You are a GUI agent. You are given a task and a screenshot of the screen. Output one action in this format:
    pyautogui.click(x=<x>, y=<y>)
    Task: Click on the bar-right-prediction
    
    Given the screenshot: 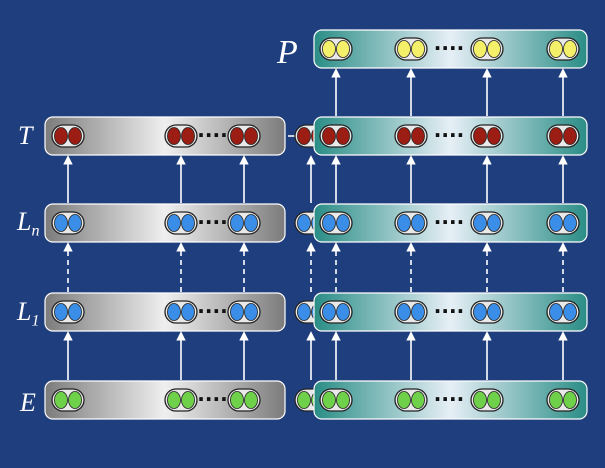 What is the action you would take?
    pyautogui.click(x=450, y=49)
    